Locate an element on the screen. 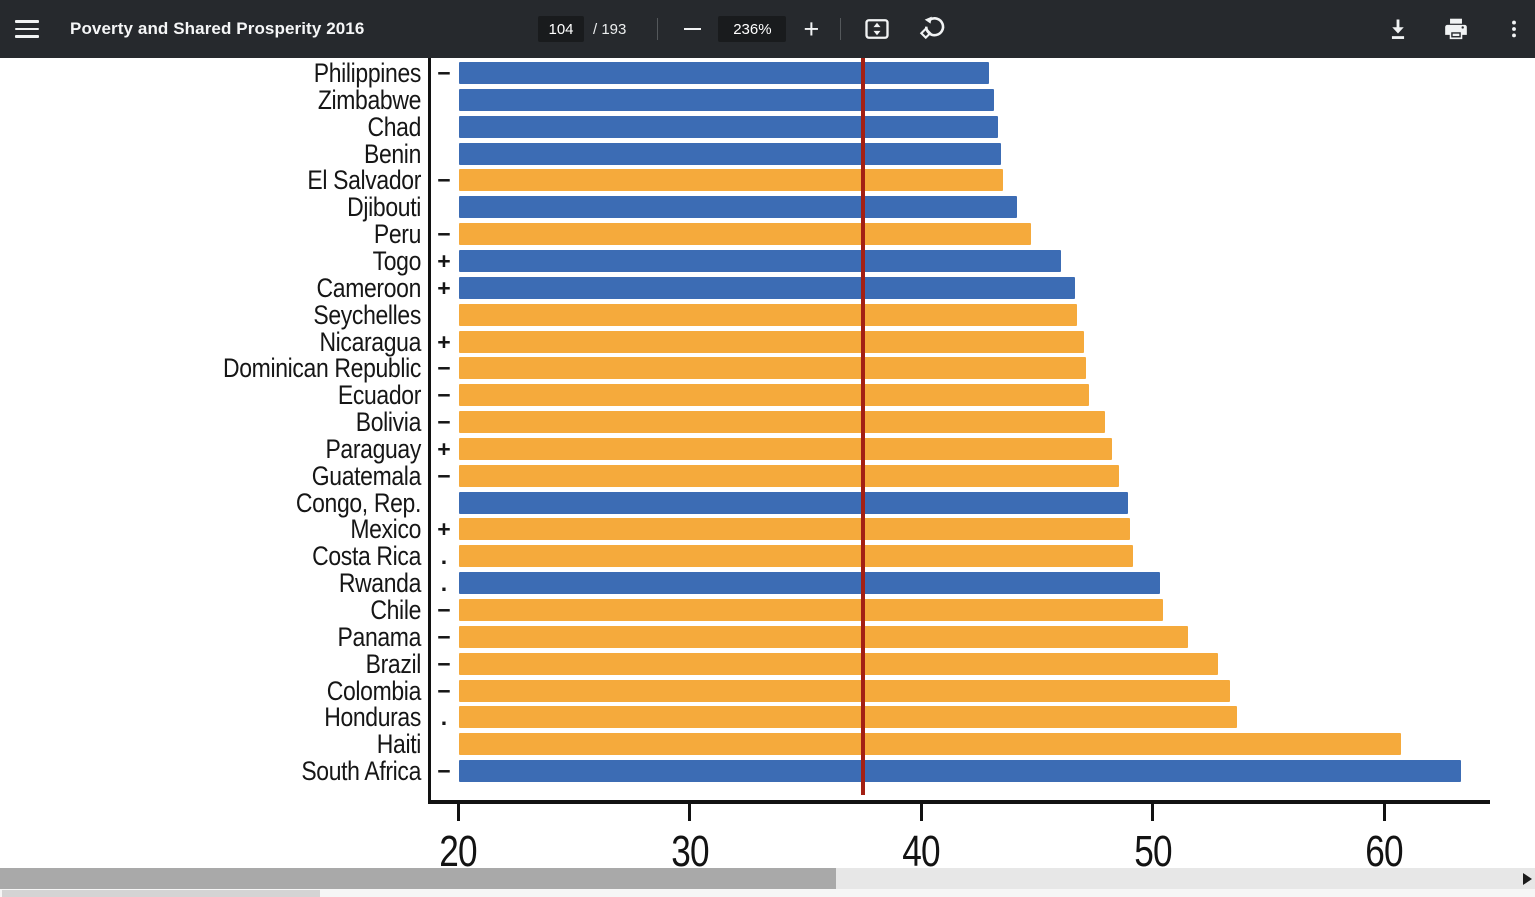 The height and width of the screenshot is (897, 1535). country-label: Colombia is located at coordinates (374, 690).